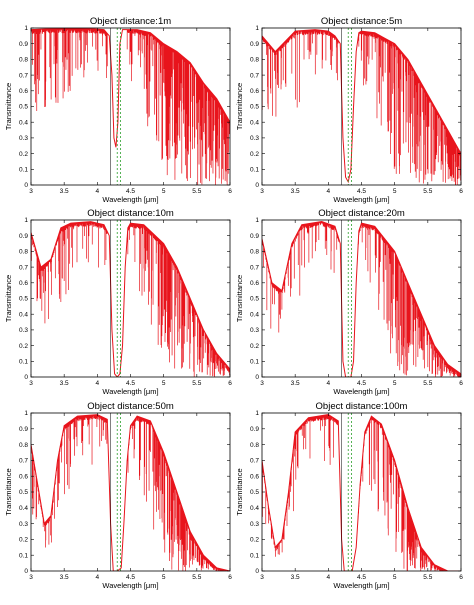 Image resolution: width=474 pixels, height=605 pixels. What do you see at coordinates (64, 383) in the screenshot?
I see `x-tick-label: 3.5` at bounding box center [64, 383].